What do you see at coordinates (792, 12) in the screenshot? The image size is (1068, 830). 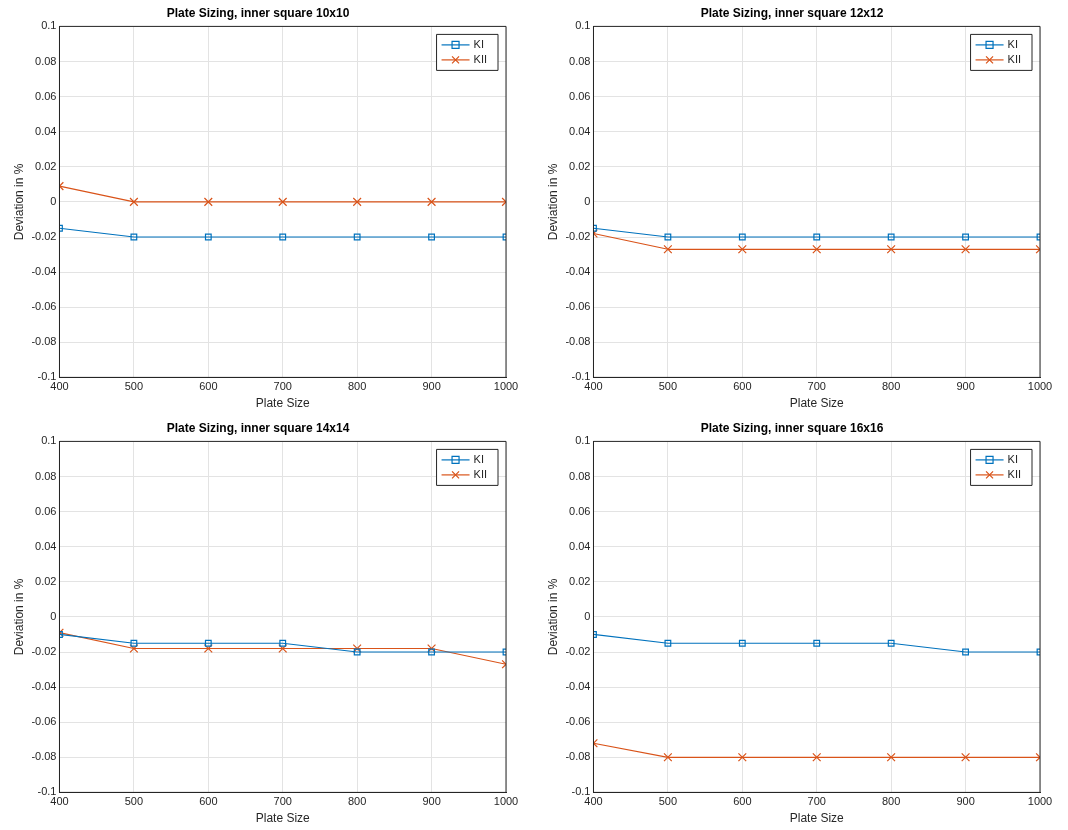 I see `chart-title: Plate Sizing, inner square 12x12` at bounding box center [792, 12].